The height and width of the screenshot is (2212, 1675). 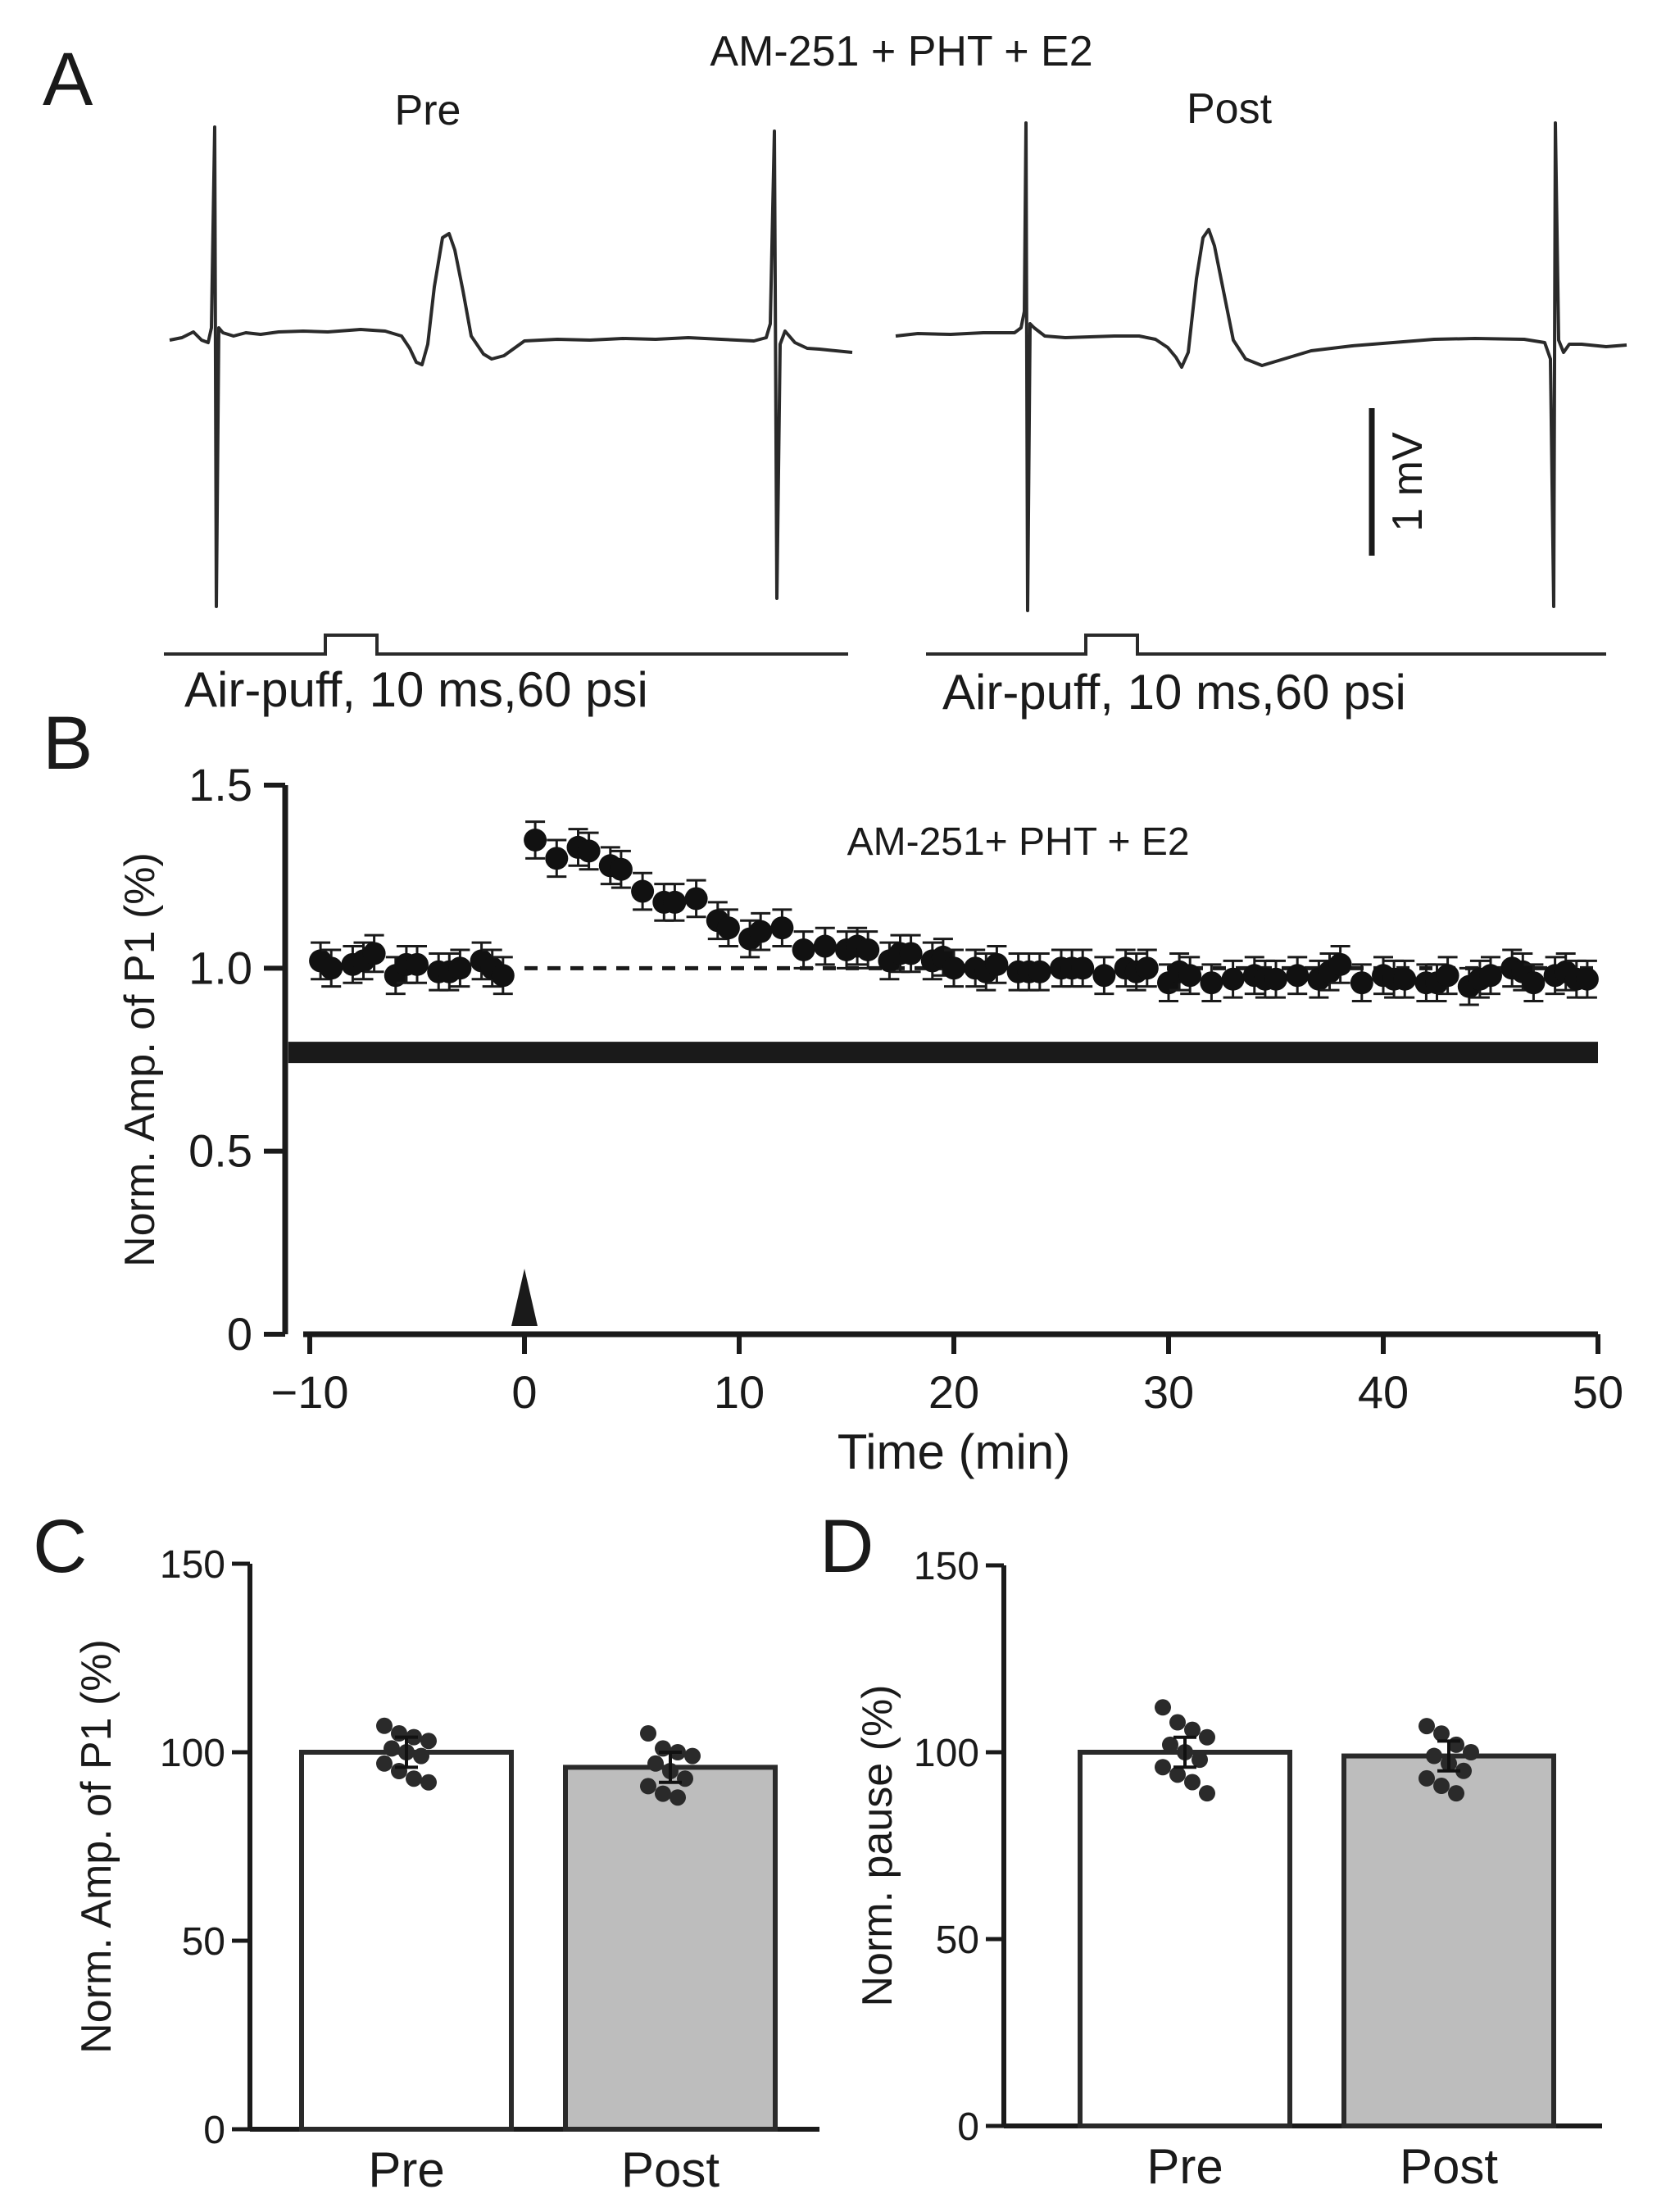 What do you see at coordinates (1185, 2167) in the screenshot?
I see `category-label: Pre` at bounding box center [1185, 2167].